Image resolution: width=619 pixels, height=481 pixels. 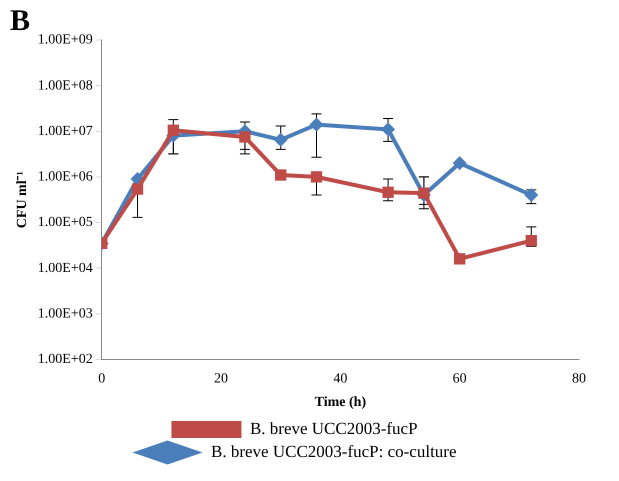 I want to click on legend-label: B. breve UCC2003-fucP: co-culture, so click(x=333, y=451).